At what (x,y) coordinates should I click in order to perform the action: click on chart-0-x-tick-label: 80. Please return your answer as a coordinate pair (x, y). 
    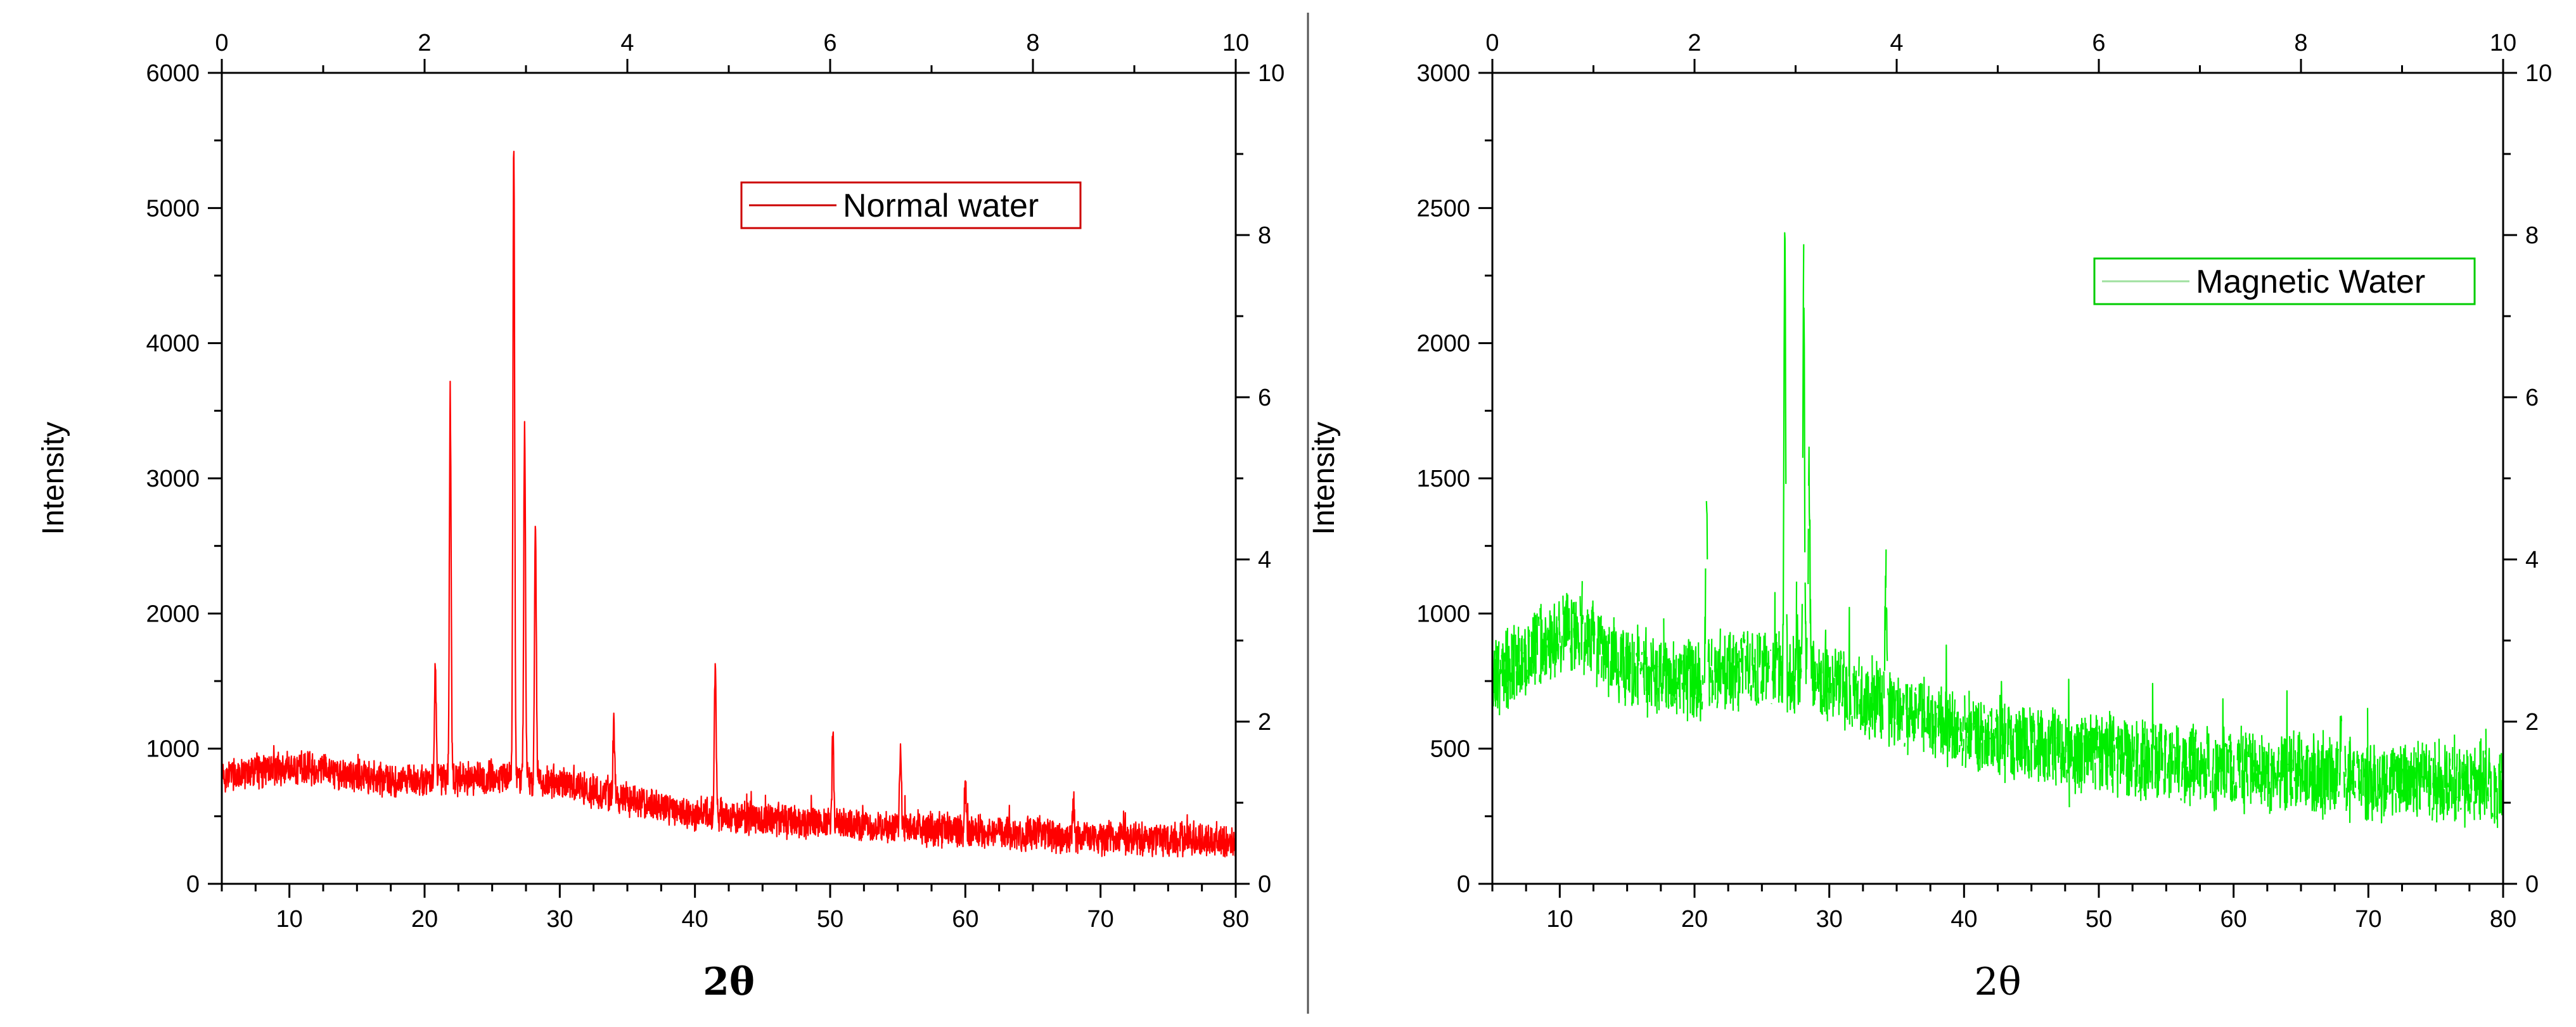
    Looking at the image, I should click on (1235, 919).